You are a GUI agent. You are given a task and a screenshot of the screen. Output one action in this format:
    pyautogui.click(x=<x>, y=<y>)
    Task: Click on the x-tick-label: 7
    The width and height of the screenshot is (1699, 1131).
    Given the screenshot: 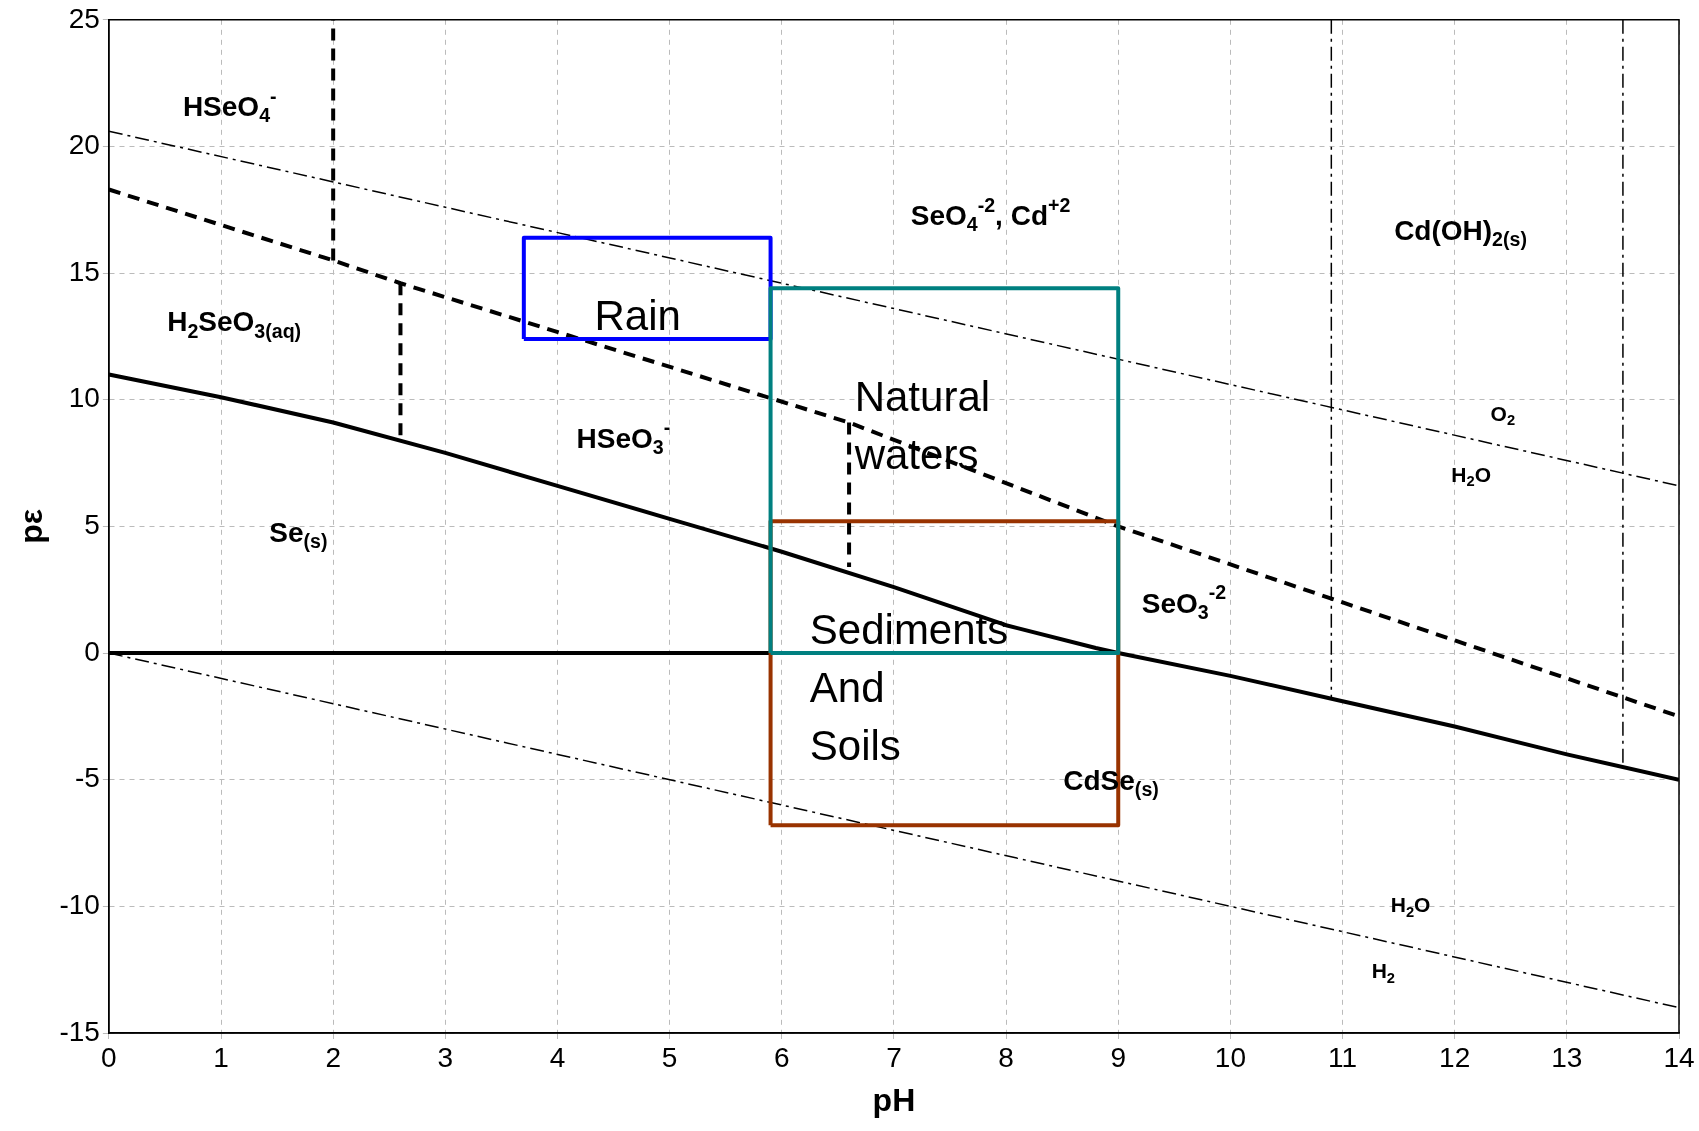 What is the action you would take?
    pyautogui.click(x=894, y=1057)
    